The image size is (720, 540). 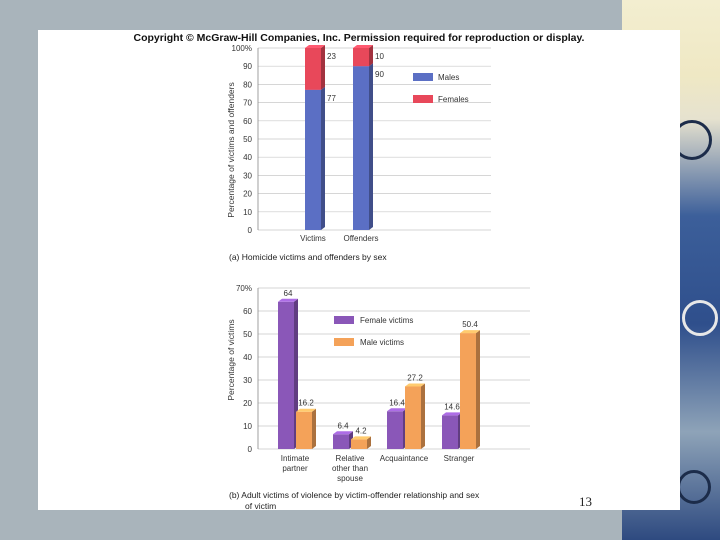 I want to click on chart-a-value-label: 90, so click(x=379, y=74).